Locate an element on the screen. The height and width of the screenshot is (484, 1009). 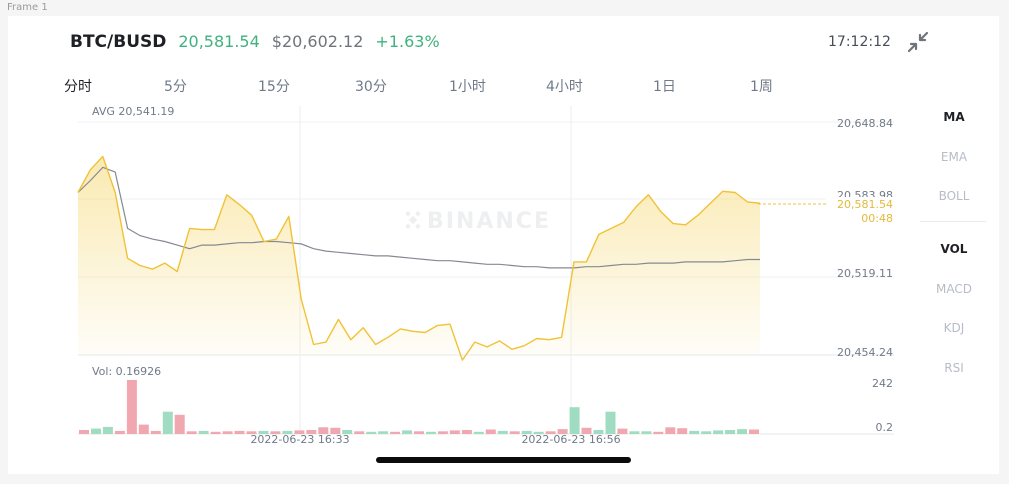
tab-timeshare: 分时 is located at coordinates (78, 87).